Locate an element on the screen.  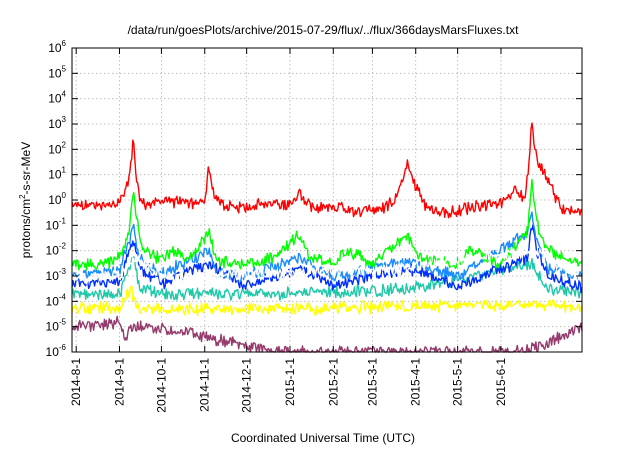
y-tick-label: 10³ is located at coordinates (57, 123).